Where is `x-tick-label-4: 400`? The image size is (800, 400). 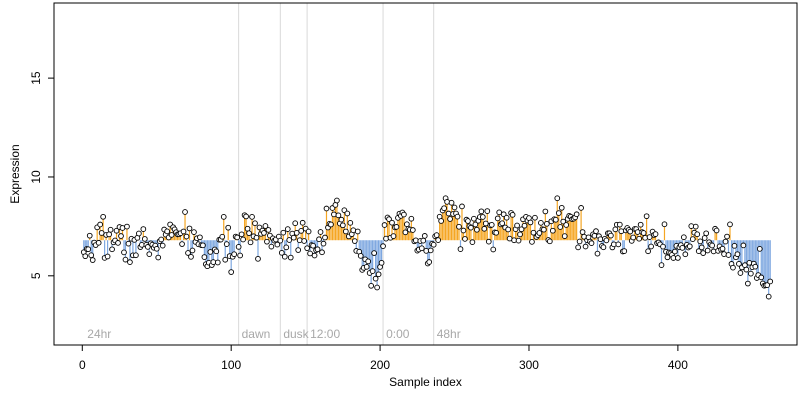 x-tick-label-4: 400 is located at coordinates (678, 365).